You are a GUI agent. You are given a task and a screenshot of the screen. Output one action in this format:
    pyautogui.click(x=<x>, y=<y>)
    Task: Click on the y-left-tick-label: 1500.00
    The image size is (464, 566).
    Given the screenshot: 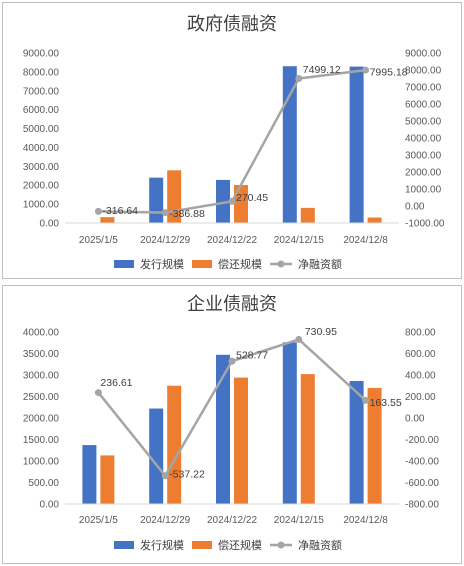 What is the action you would take?
    pyautogui.click(x=41, y=440)
    